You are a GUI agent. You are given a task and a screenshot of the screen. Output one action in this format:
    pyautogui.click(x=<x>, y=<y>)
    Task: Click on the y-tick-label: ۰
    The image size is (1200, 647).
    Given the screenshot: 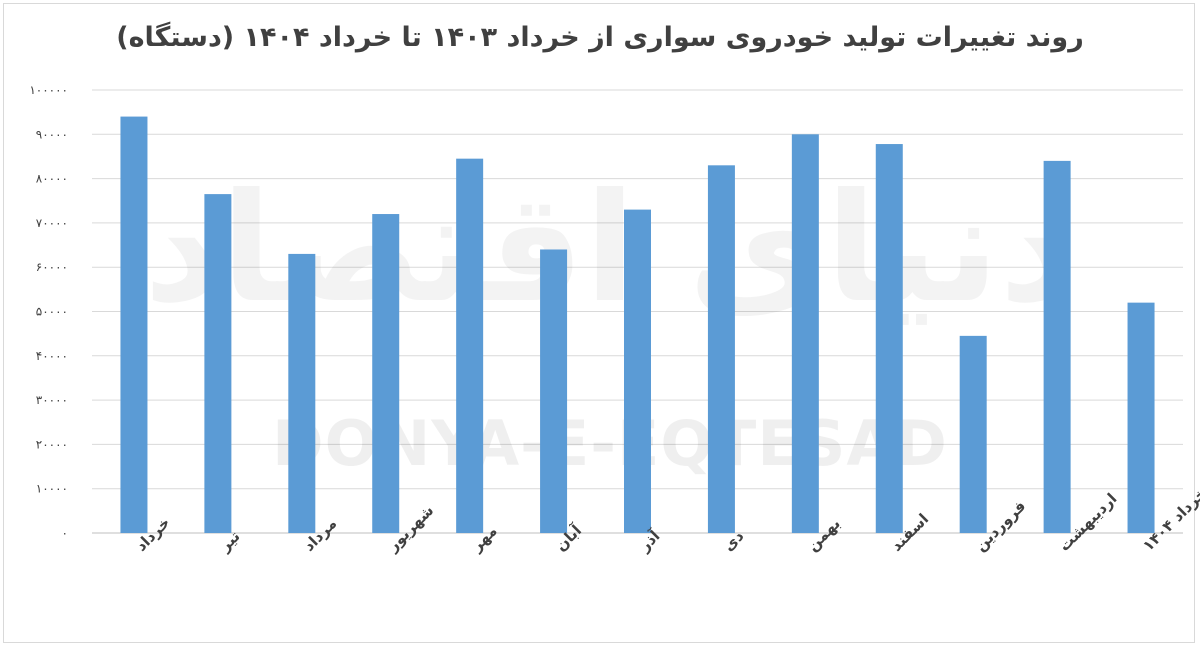 What is the action you would take?
    pyautogui.click(x=65, y=533)
    